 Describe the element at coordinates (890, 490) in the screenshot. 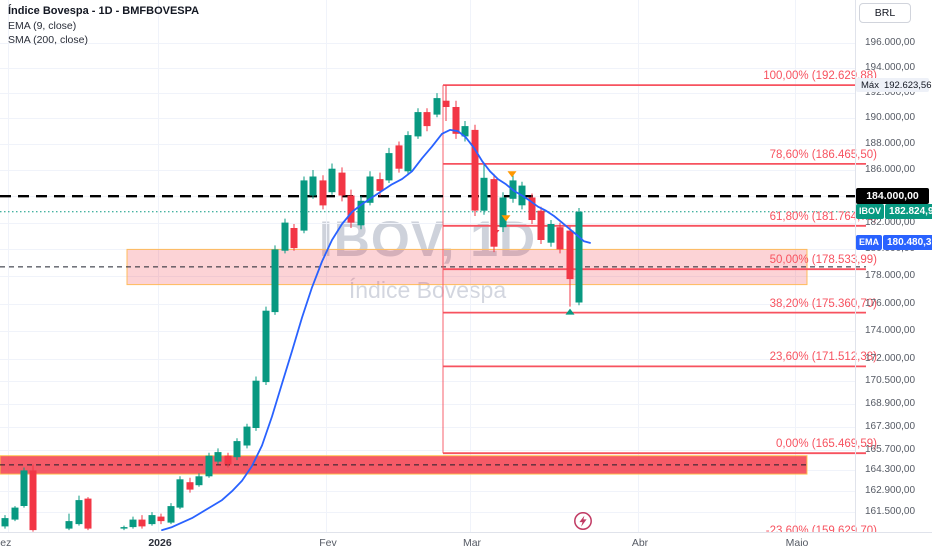

I see `price-axis-label: 162.900,00` at that location.